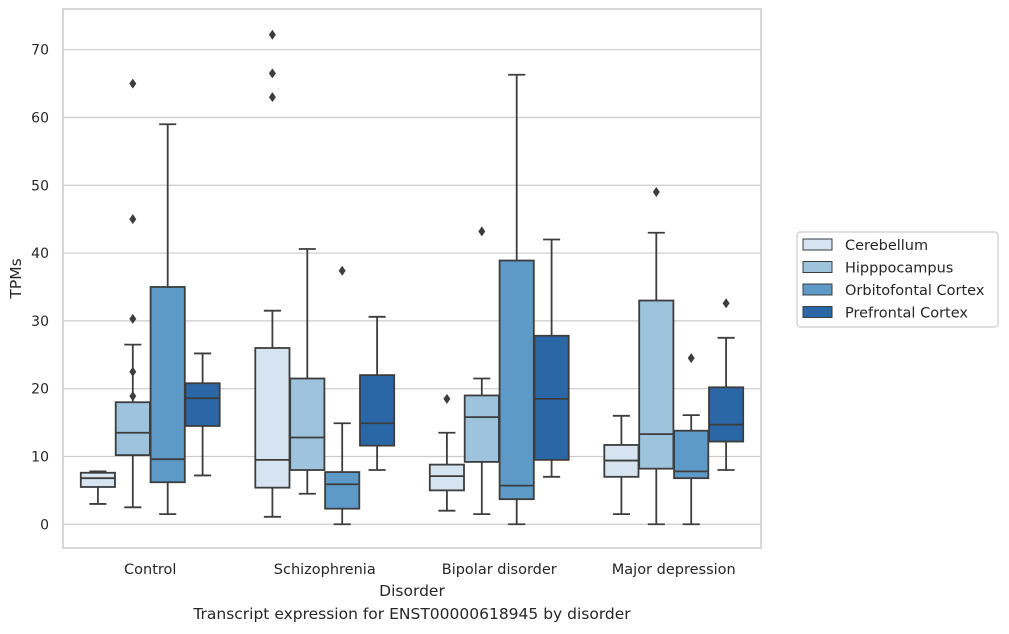 The image size is (1009, 634). Describe the element at coordinates (915, 291) in the screenshot. I see `legend-label: Orbitofontal Cortex` at that location.